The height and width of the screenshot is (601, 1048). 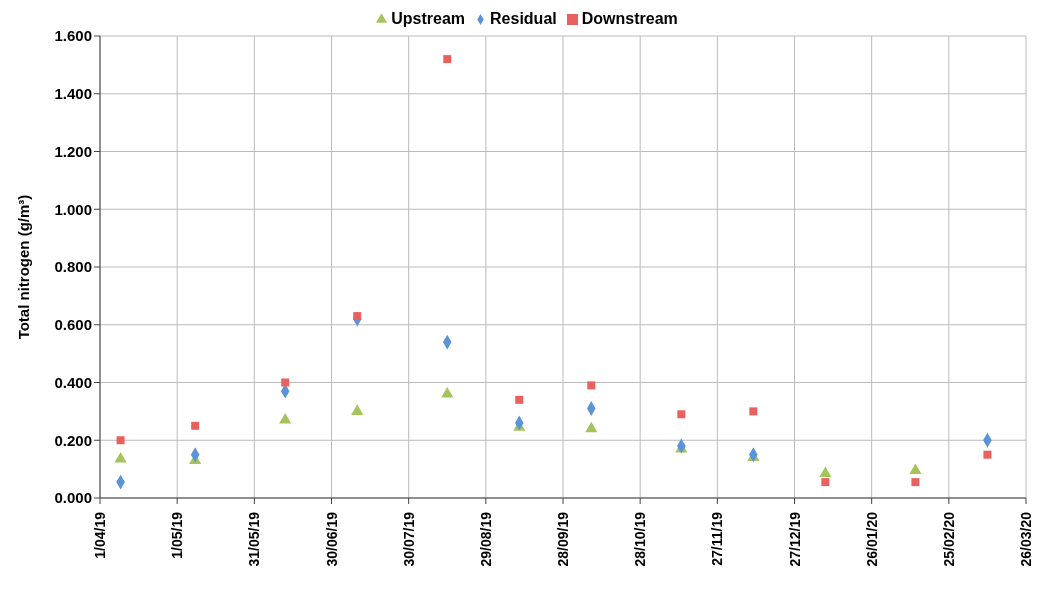 I want to click on legend-label: Upstream, so click(x=428, y=18).